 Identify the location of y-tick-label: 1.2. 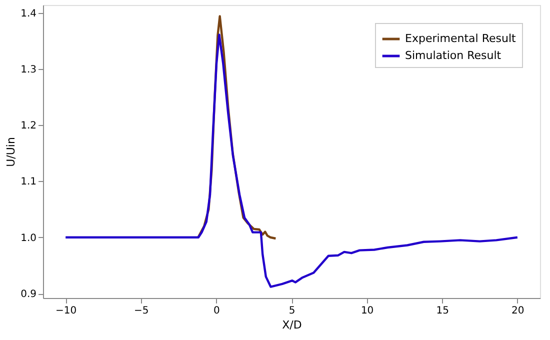
(28, 126).